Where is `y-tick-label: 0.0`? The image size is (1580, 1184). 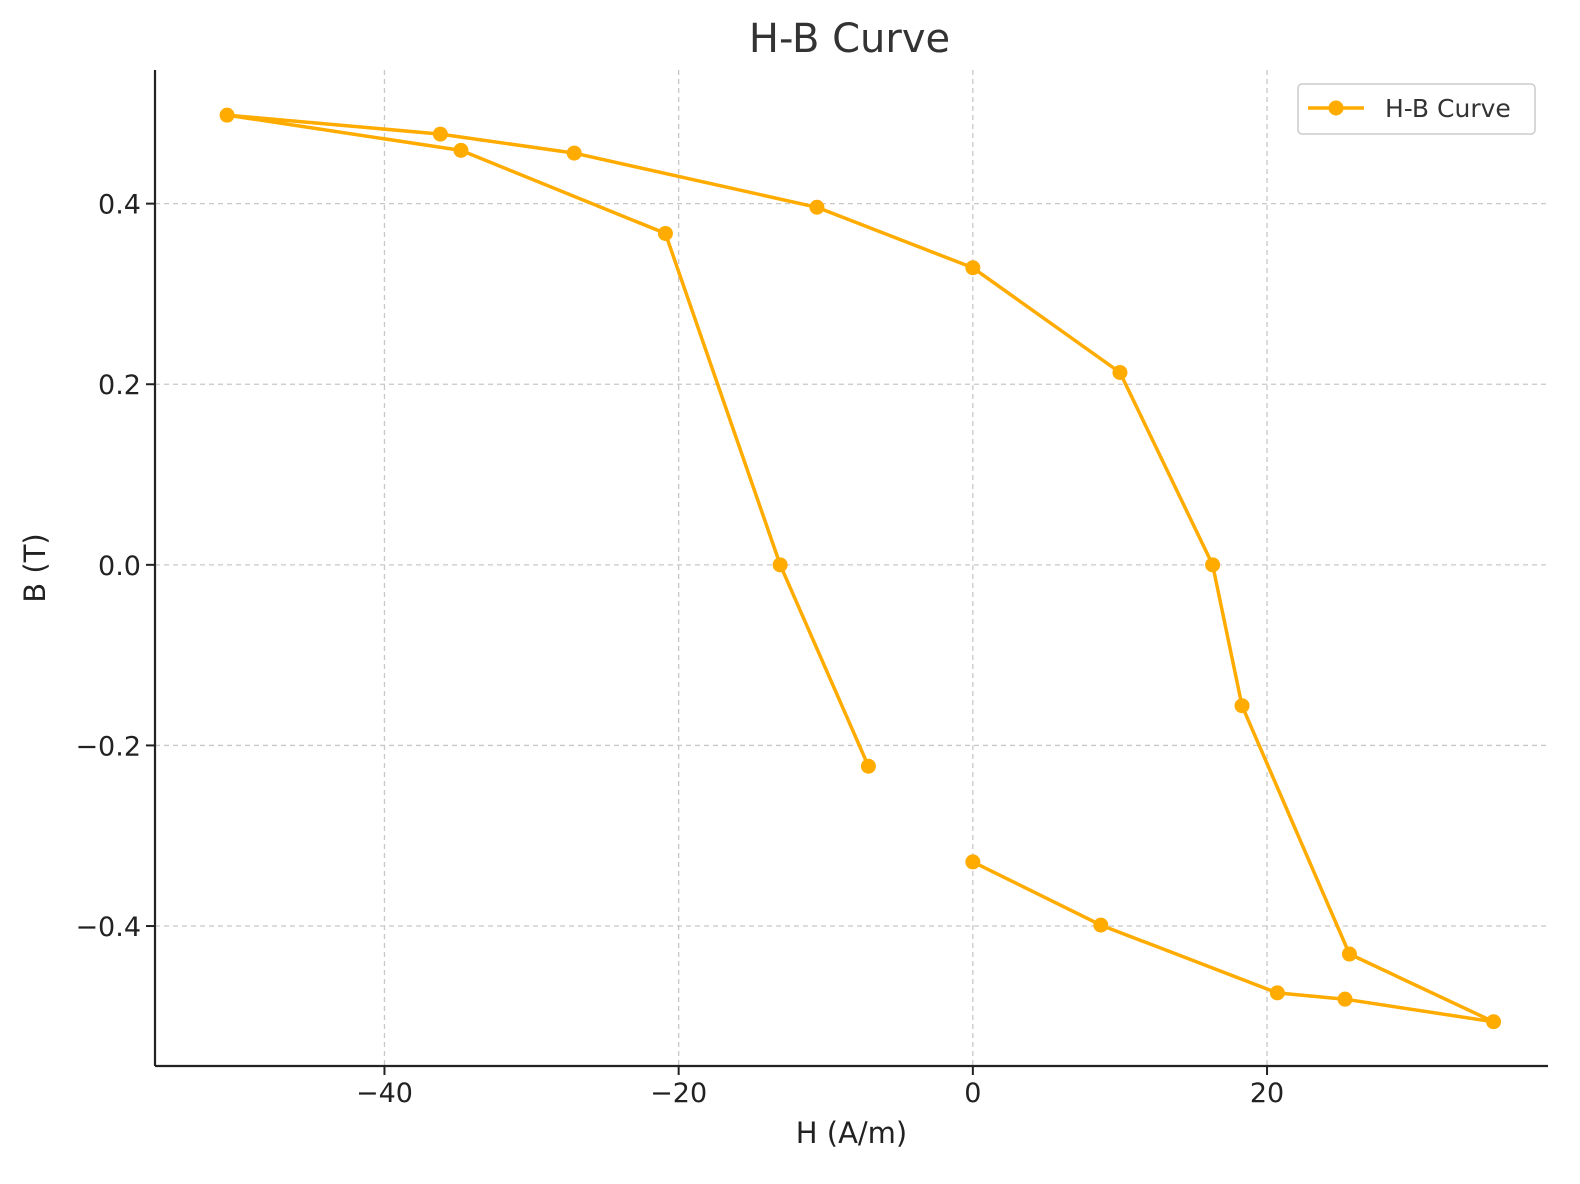 y-tick-label: 0.0 is located at coordinates (119, 566).